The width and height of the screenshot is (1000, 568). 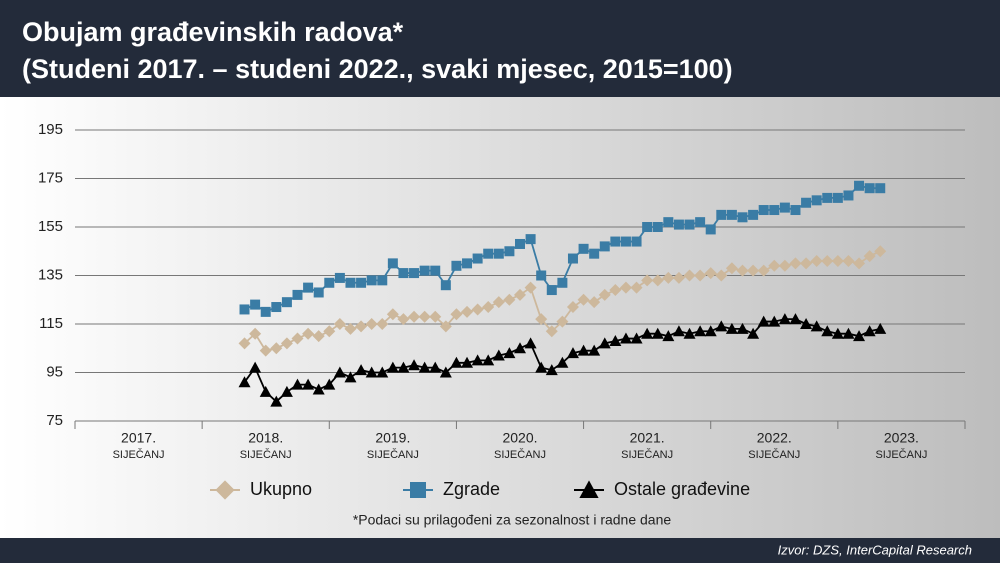 I want to click on x-tick-label: 2019., so click(x=392, y=438).